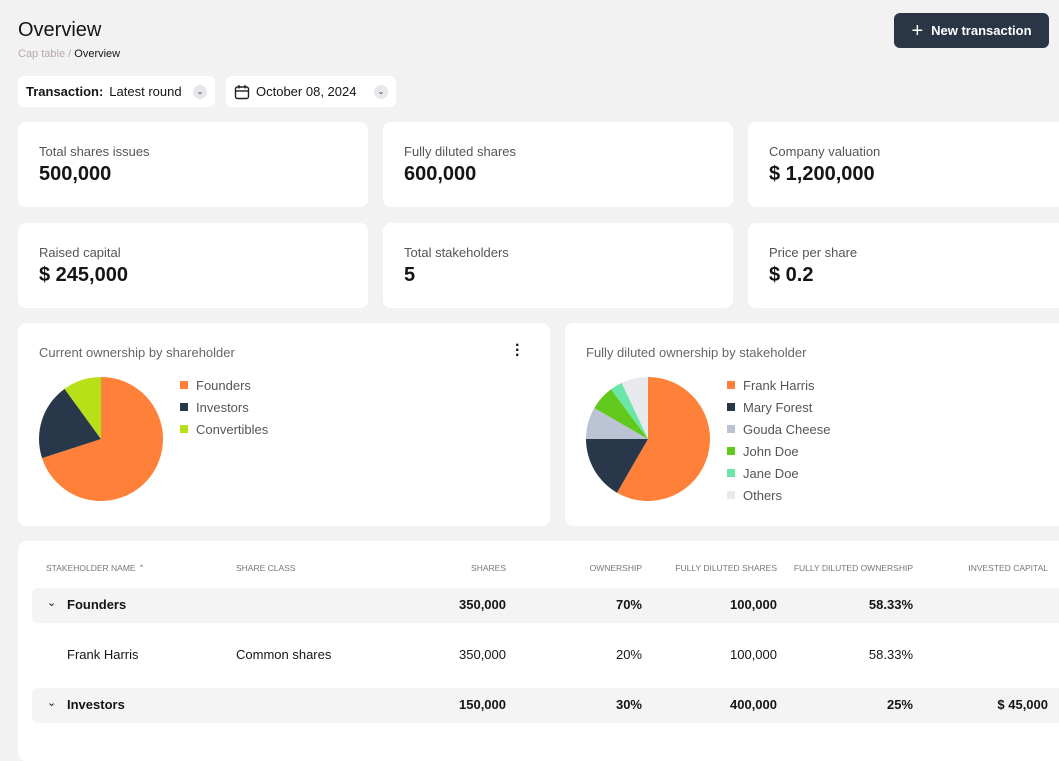 Image resolution: width=1059 pixels, height=761 pixels. I want to click on breadcrumb: Cap table / Overview, so click(69, 54).